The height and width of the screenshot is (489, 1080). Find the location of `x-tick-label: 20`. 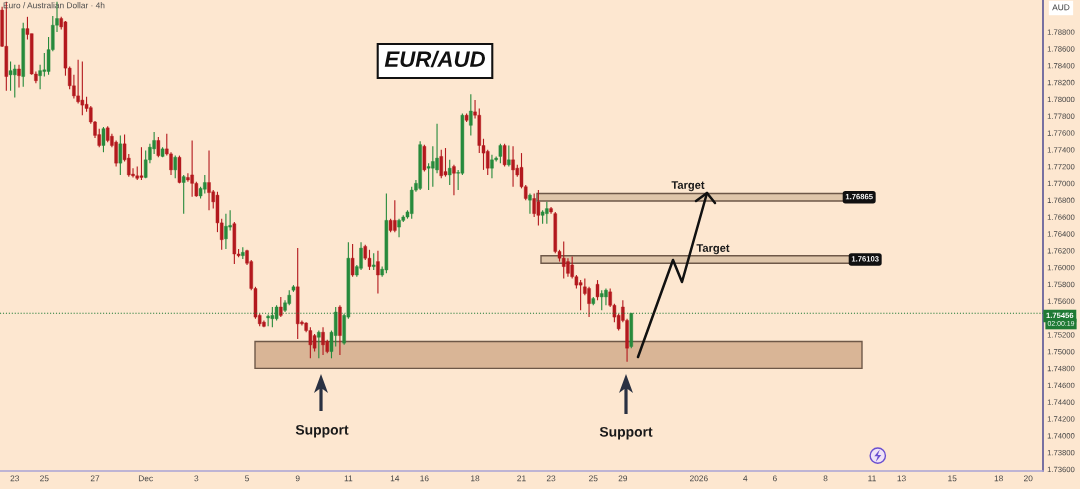

x-tick-label: 20 is located at coordinates (1028, 478).